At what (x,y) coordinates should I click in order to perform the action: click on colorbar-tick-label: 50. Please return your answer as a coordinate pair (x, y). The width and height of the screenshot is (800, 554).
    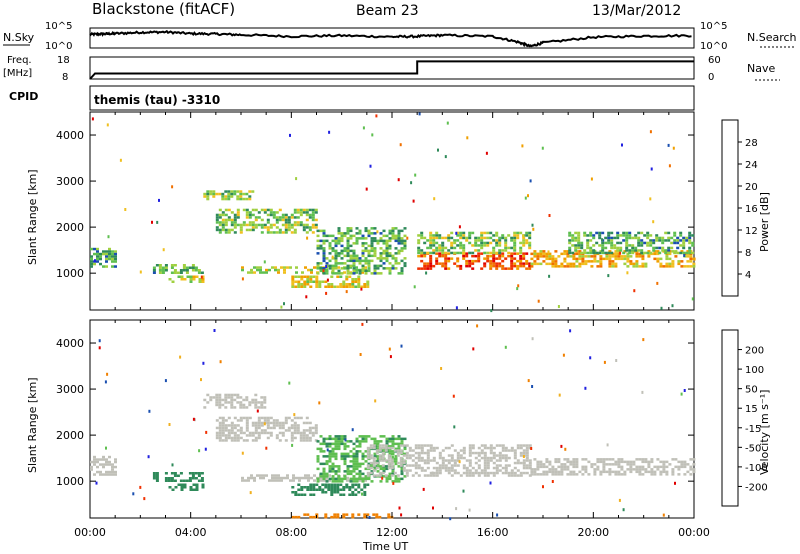
    Looking at the image, I should click on (751, 390).